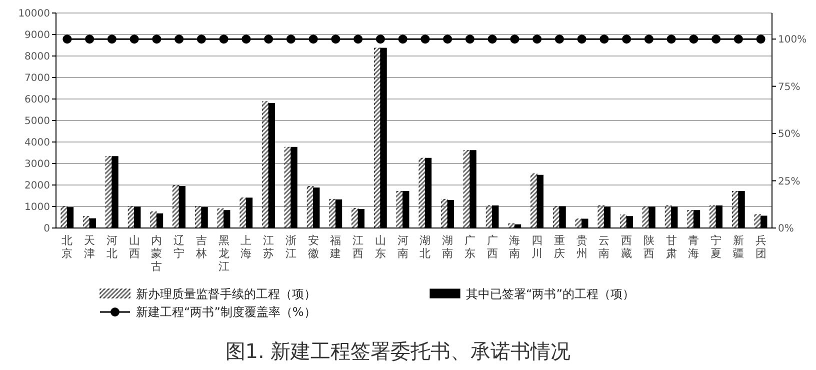 This screenshot has height=370, width=816. What do you see at coordinates (425, 247) in the screenshot?
I see `x-tick-label: 湖北` at bounding box center [425, 247].